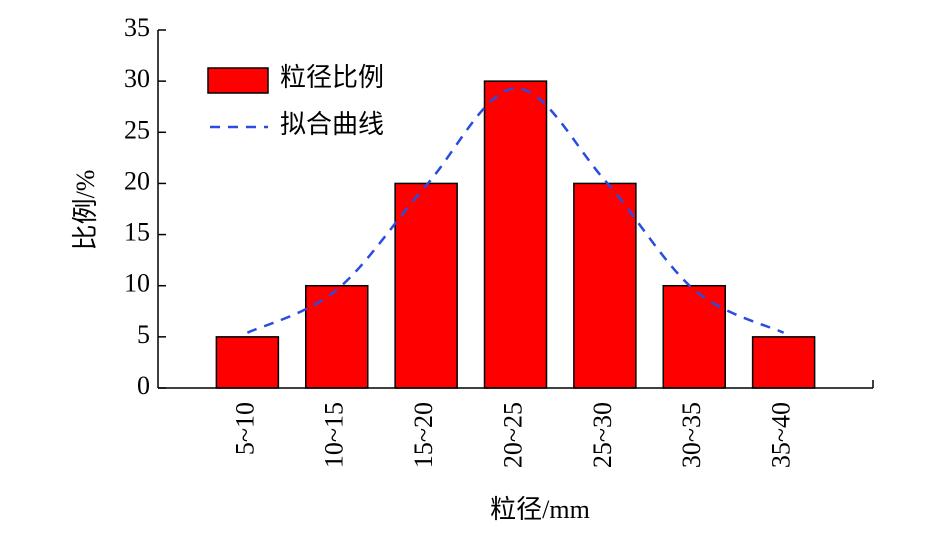 This screenshot has height=533, width=945. What do you see at coordinates (137, 27) in the screenshot?
I see `y-tick-label: 35` at bounding box center [137, 27].